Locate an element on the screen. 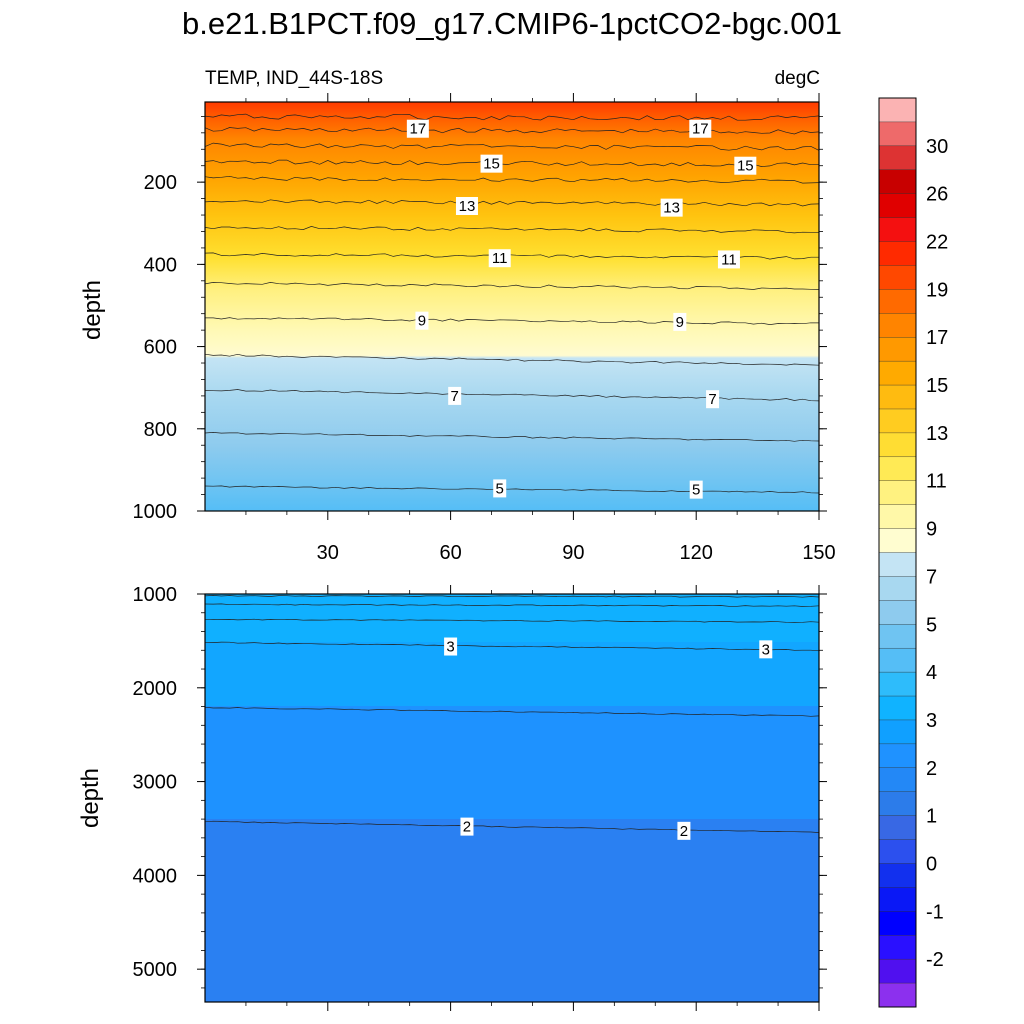  contour-label-text: 17 is located at coordinates (418, 129).